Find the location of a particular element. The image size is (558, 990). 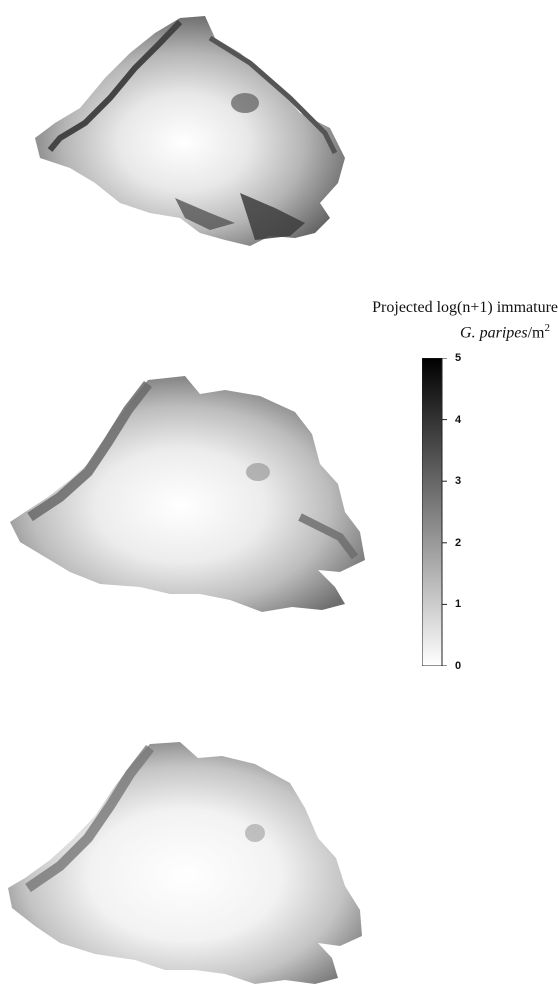

colorbar-tick-label-1: 1 is located at coordinates (458, 604).